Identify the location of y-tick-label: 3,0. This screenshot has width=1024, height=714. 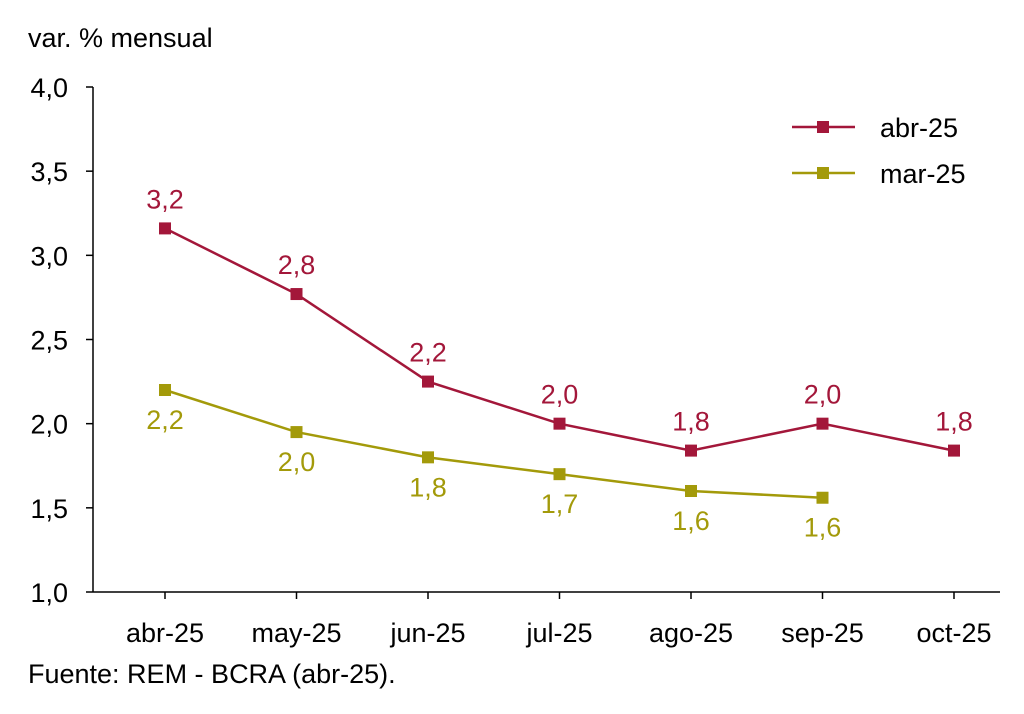
(49, 256).